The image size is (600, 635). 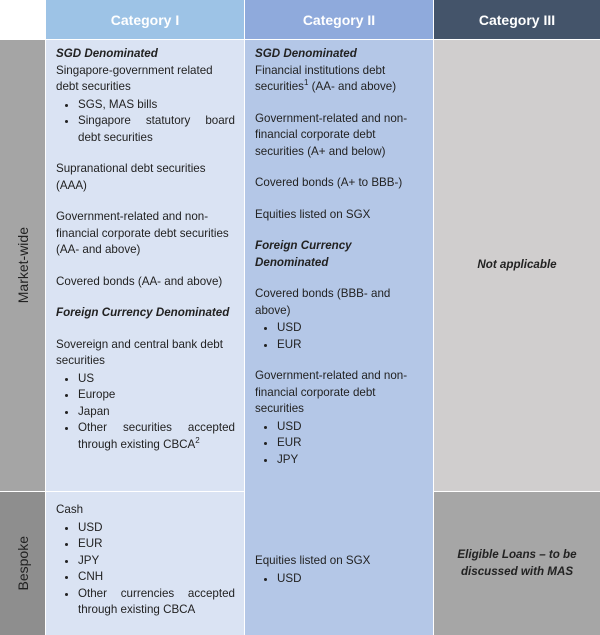 I want to click on cell: Equities listed on SGX USD, so click(x=339, y=563).